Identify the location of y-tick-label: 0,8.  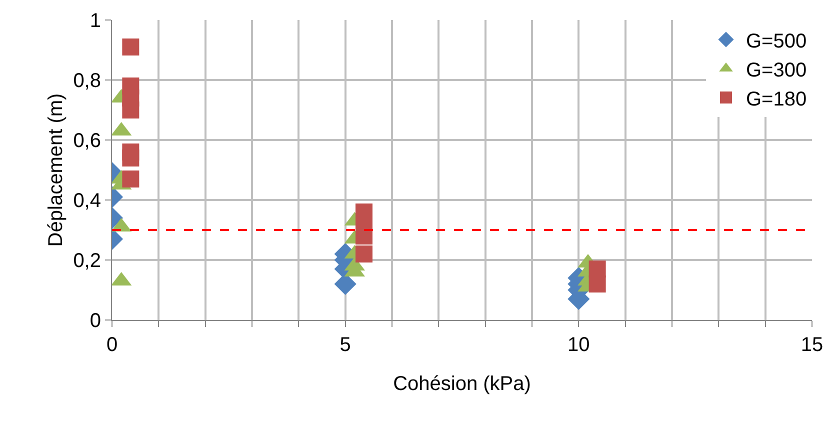
(87, 81).